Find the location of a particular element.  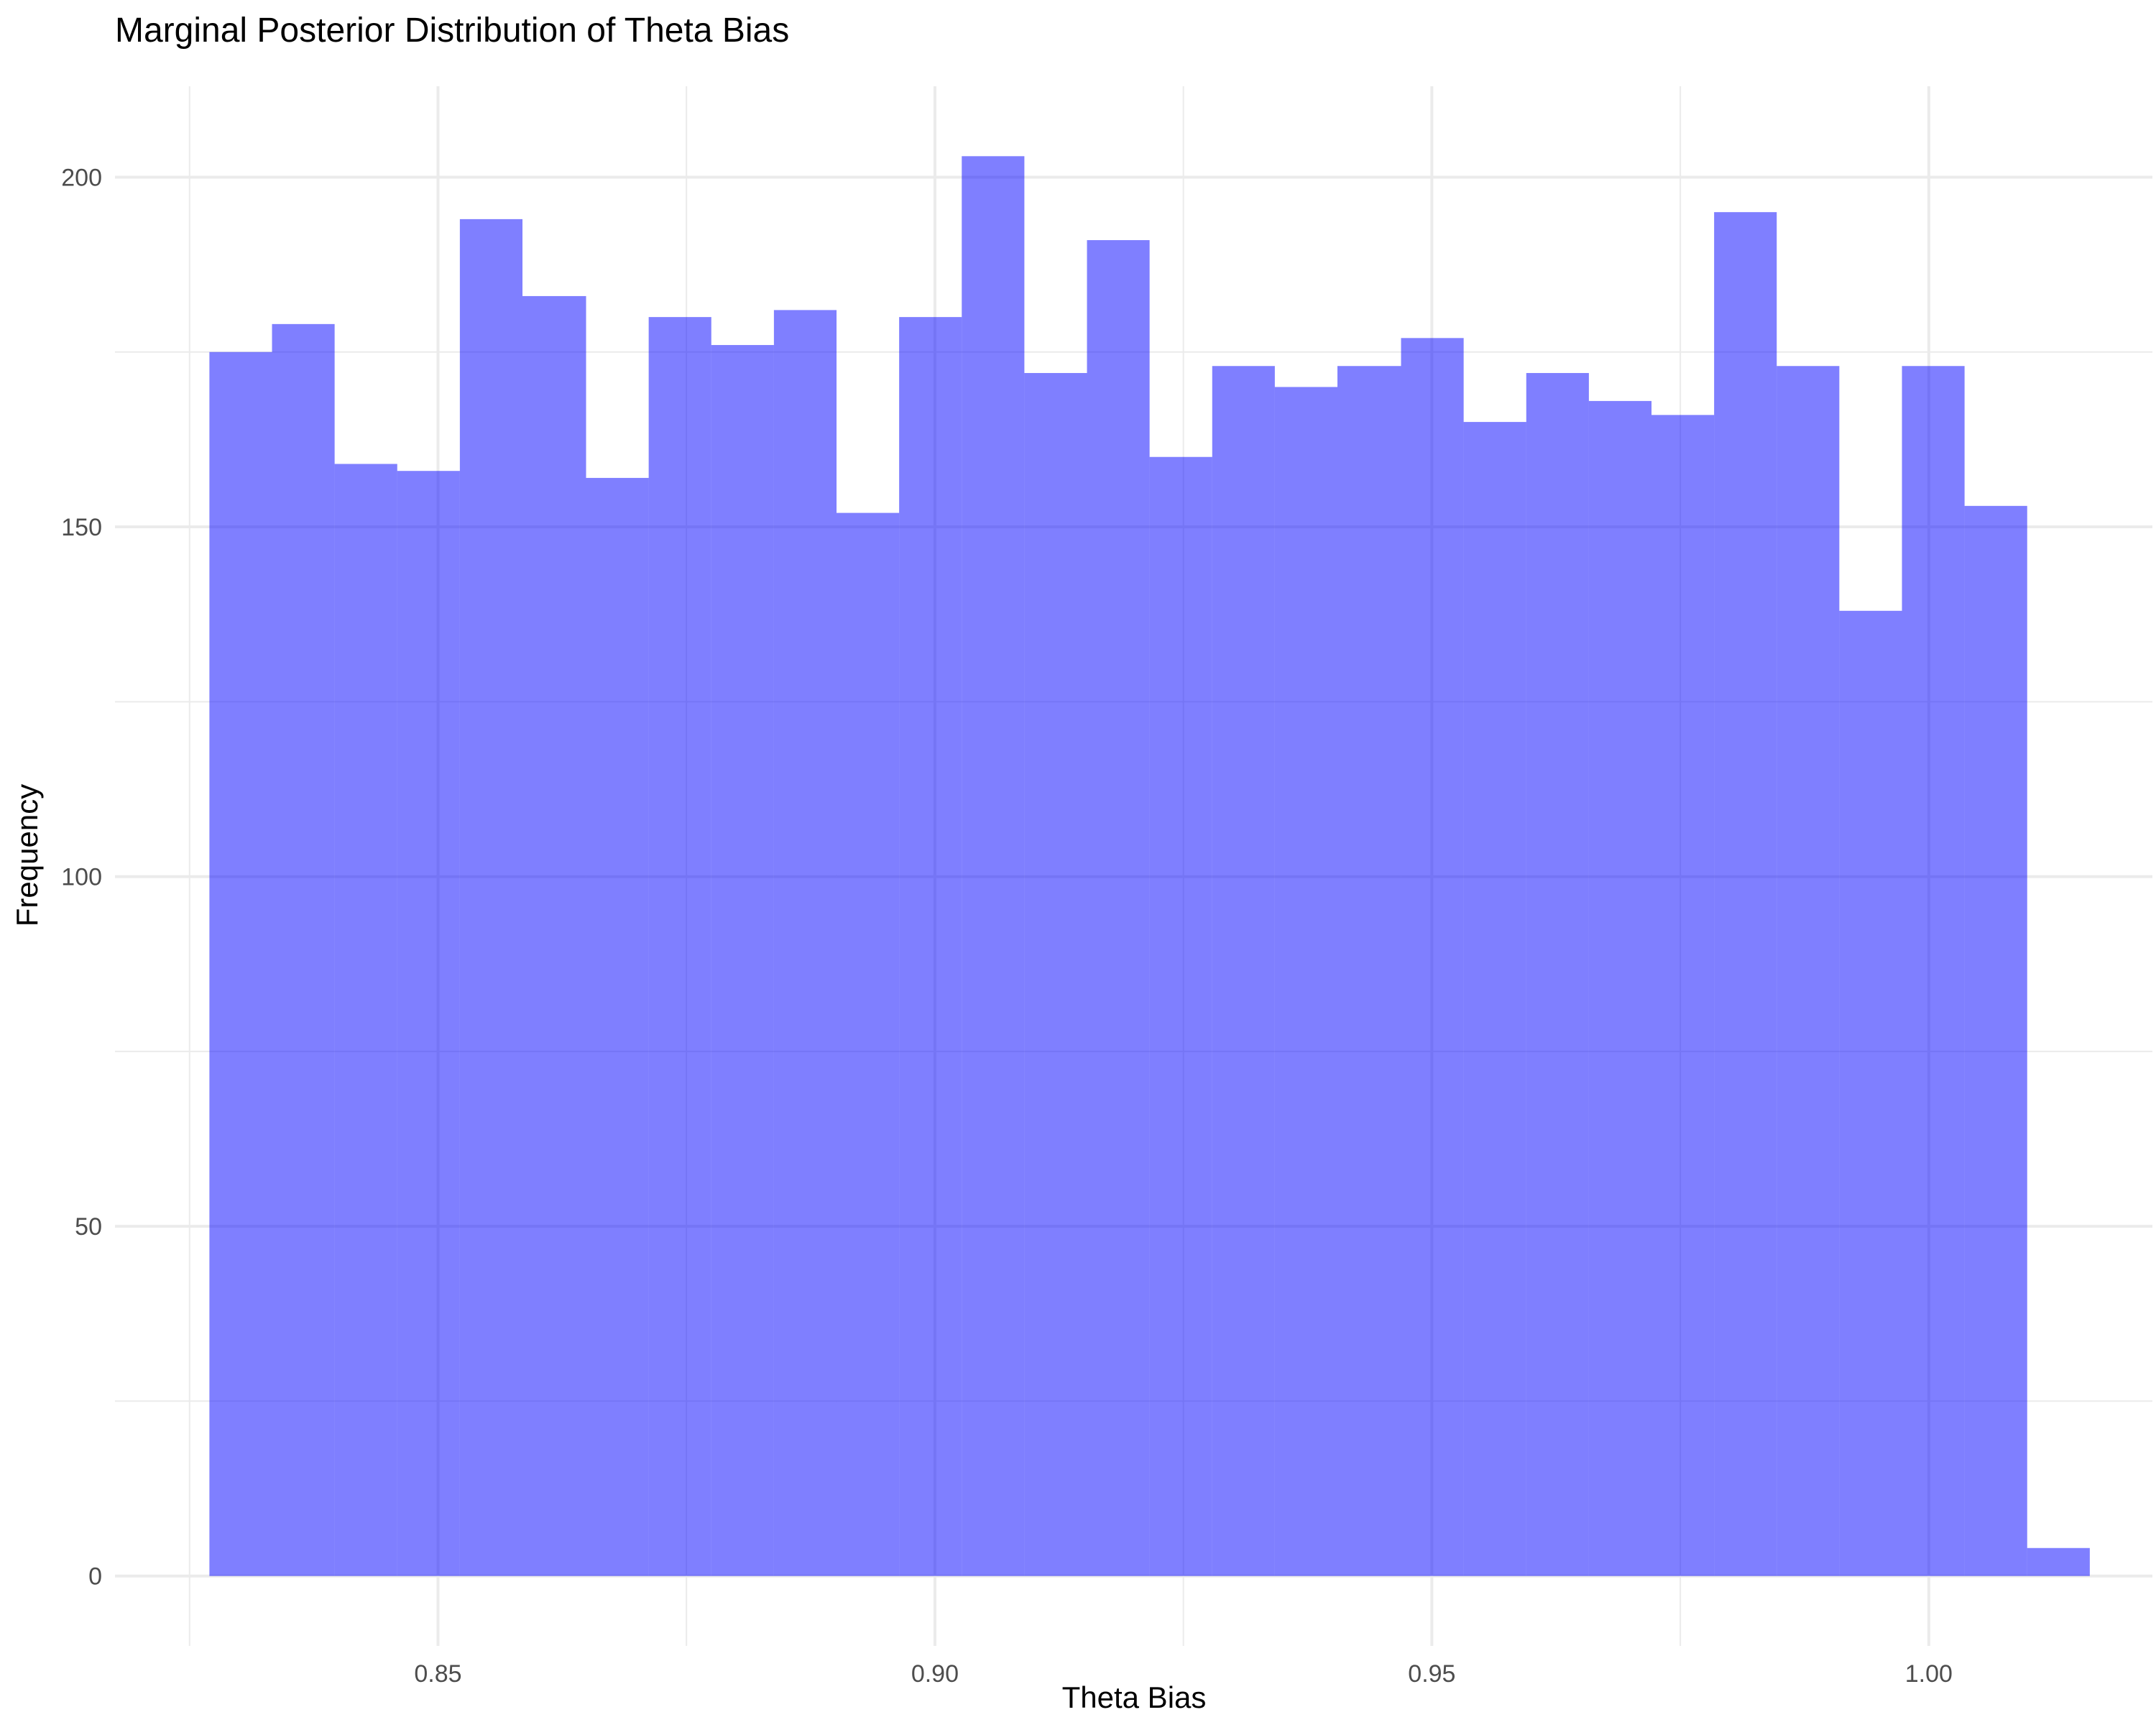

y-tick-label: 200 is located at coordinates (81, 178).